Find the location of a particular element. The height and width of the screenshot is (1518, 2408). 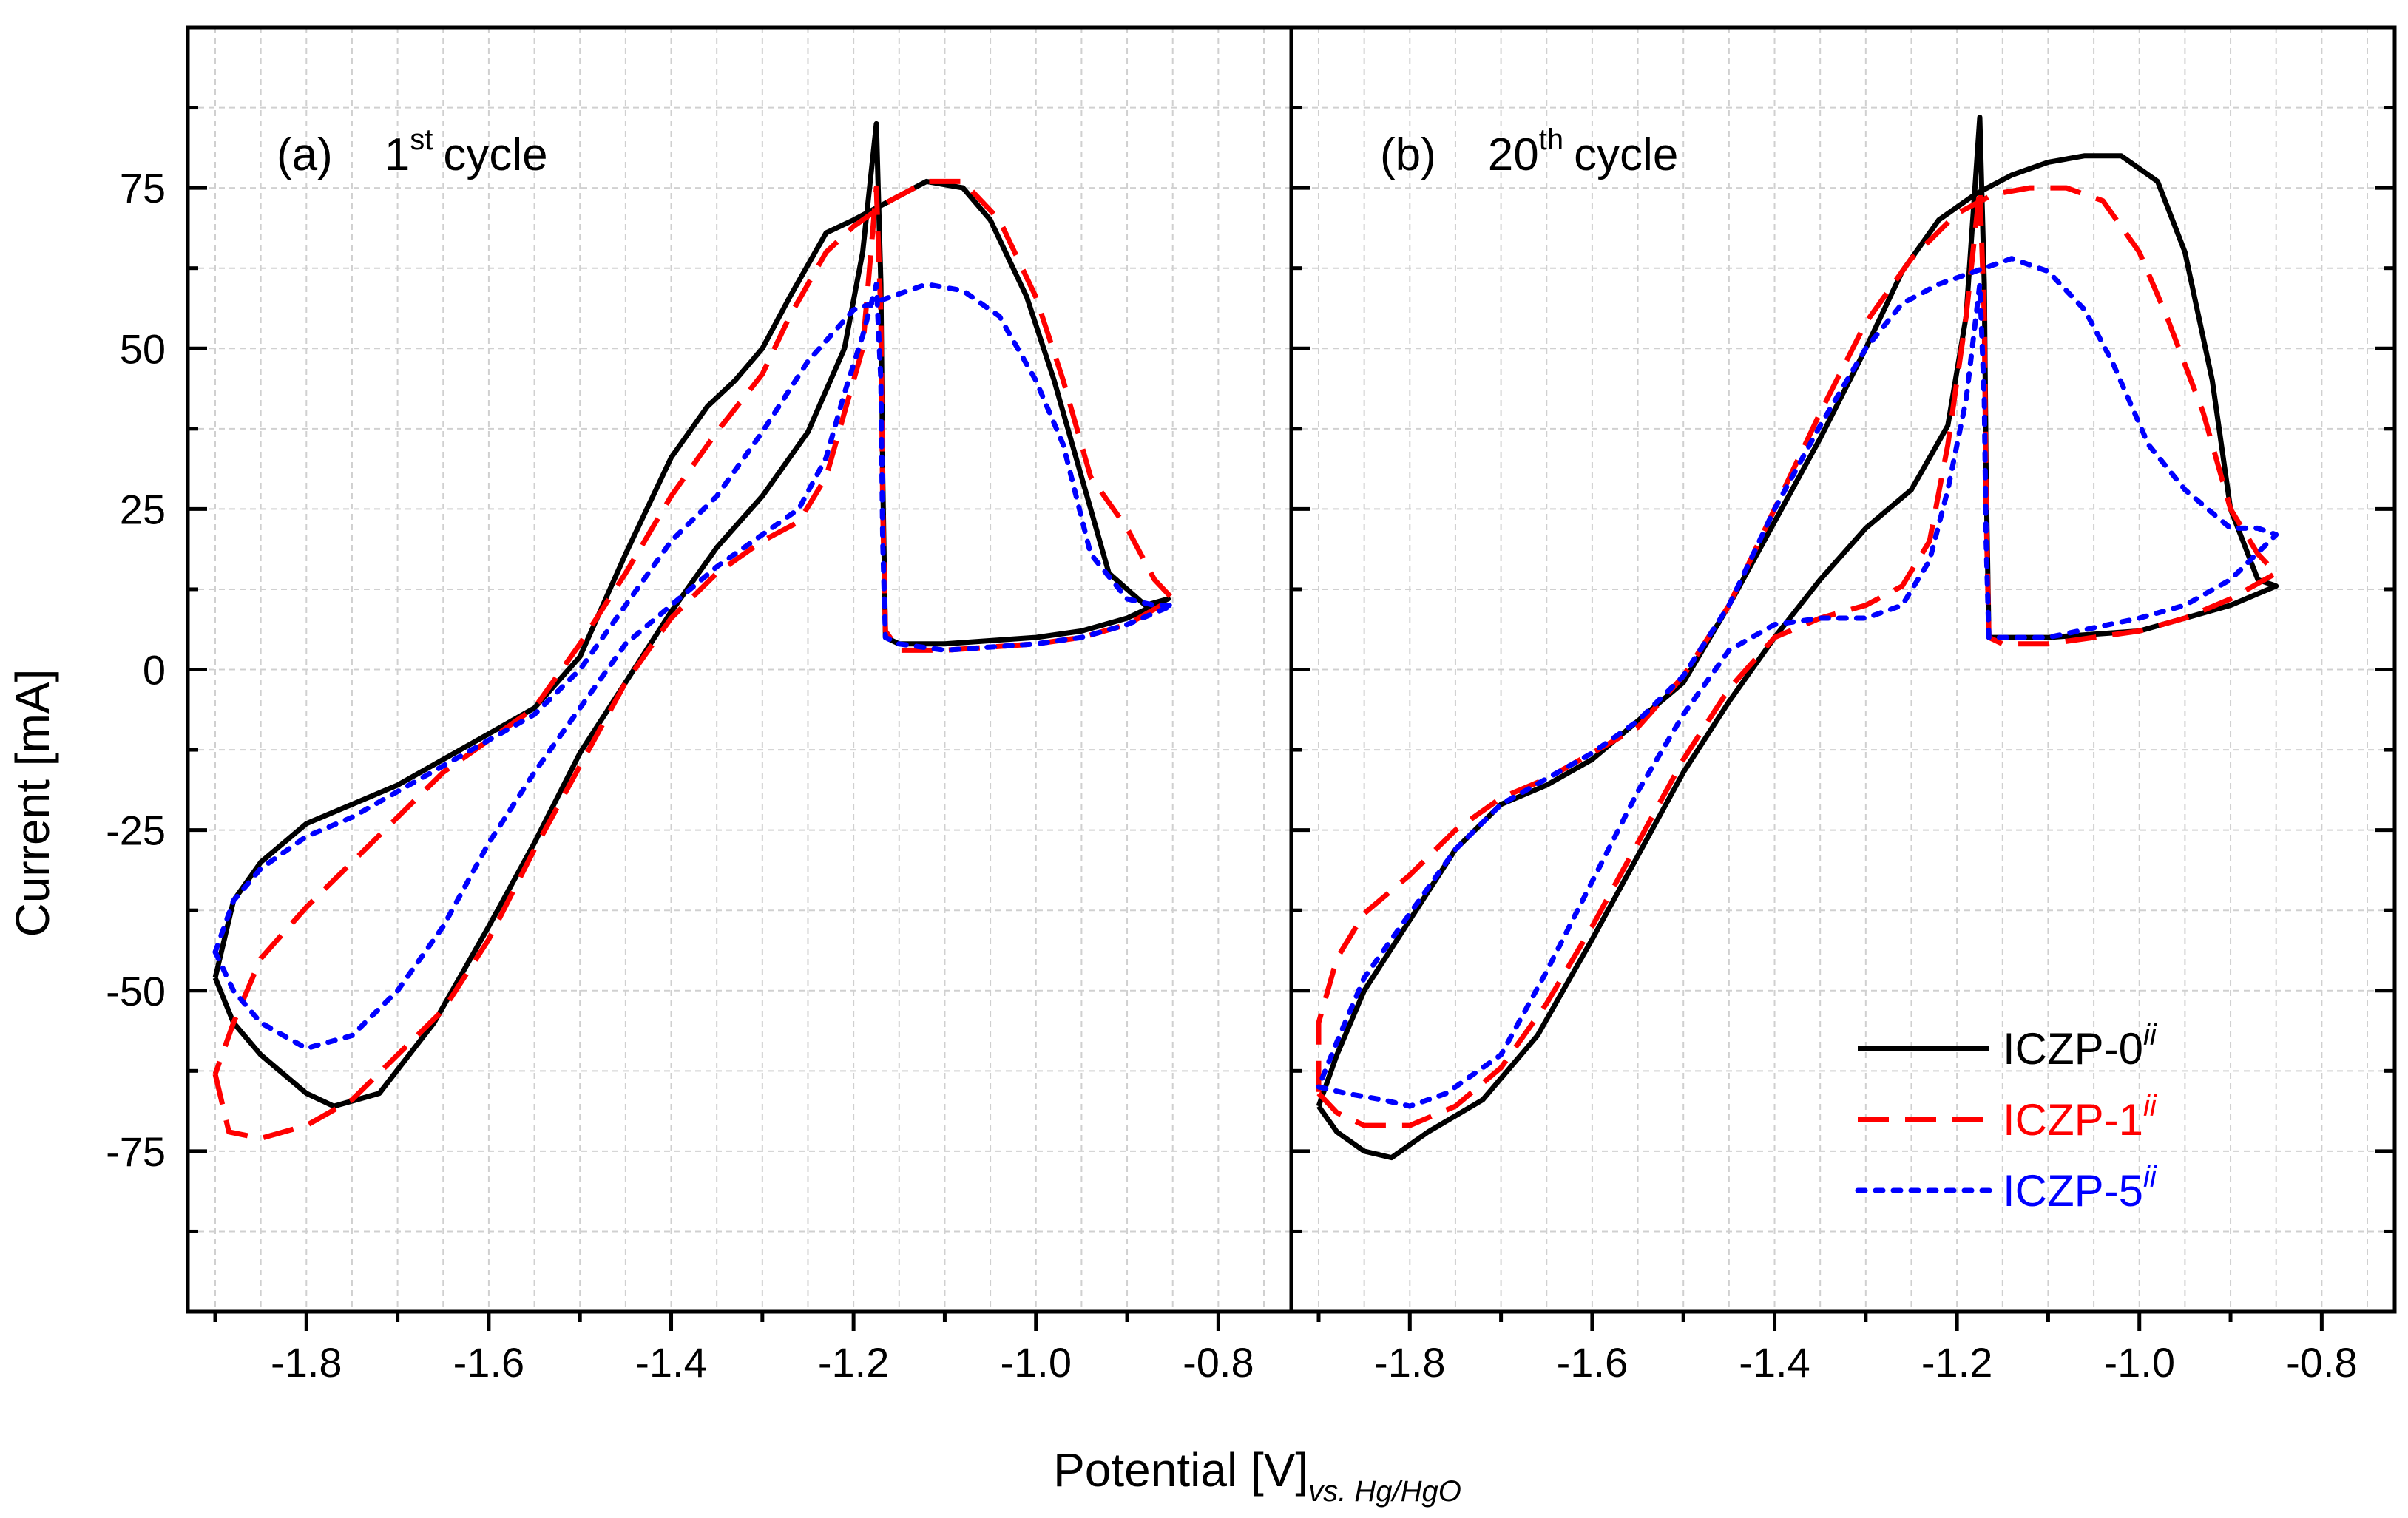

y-axis-title: Current [mA] is located at coordinates (32, 803).